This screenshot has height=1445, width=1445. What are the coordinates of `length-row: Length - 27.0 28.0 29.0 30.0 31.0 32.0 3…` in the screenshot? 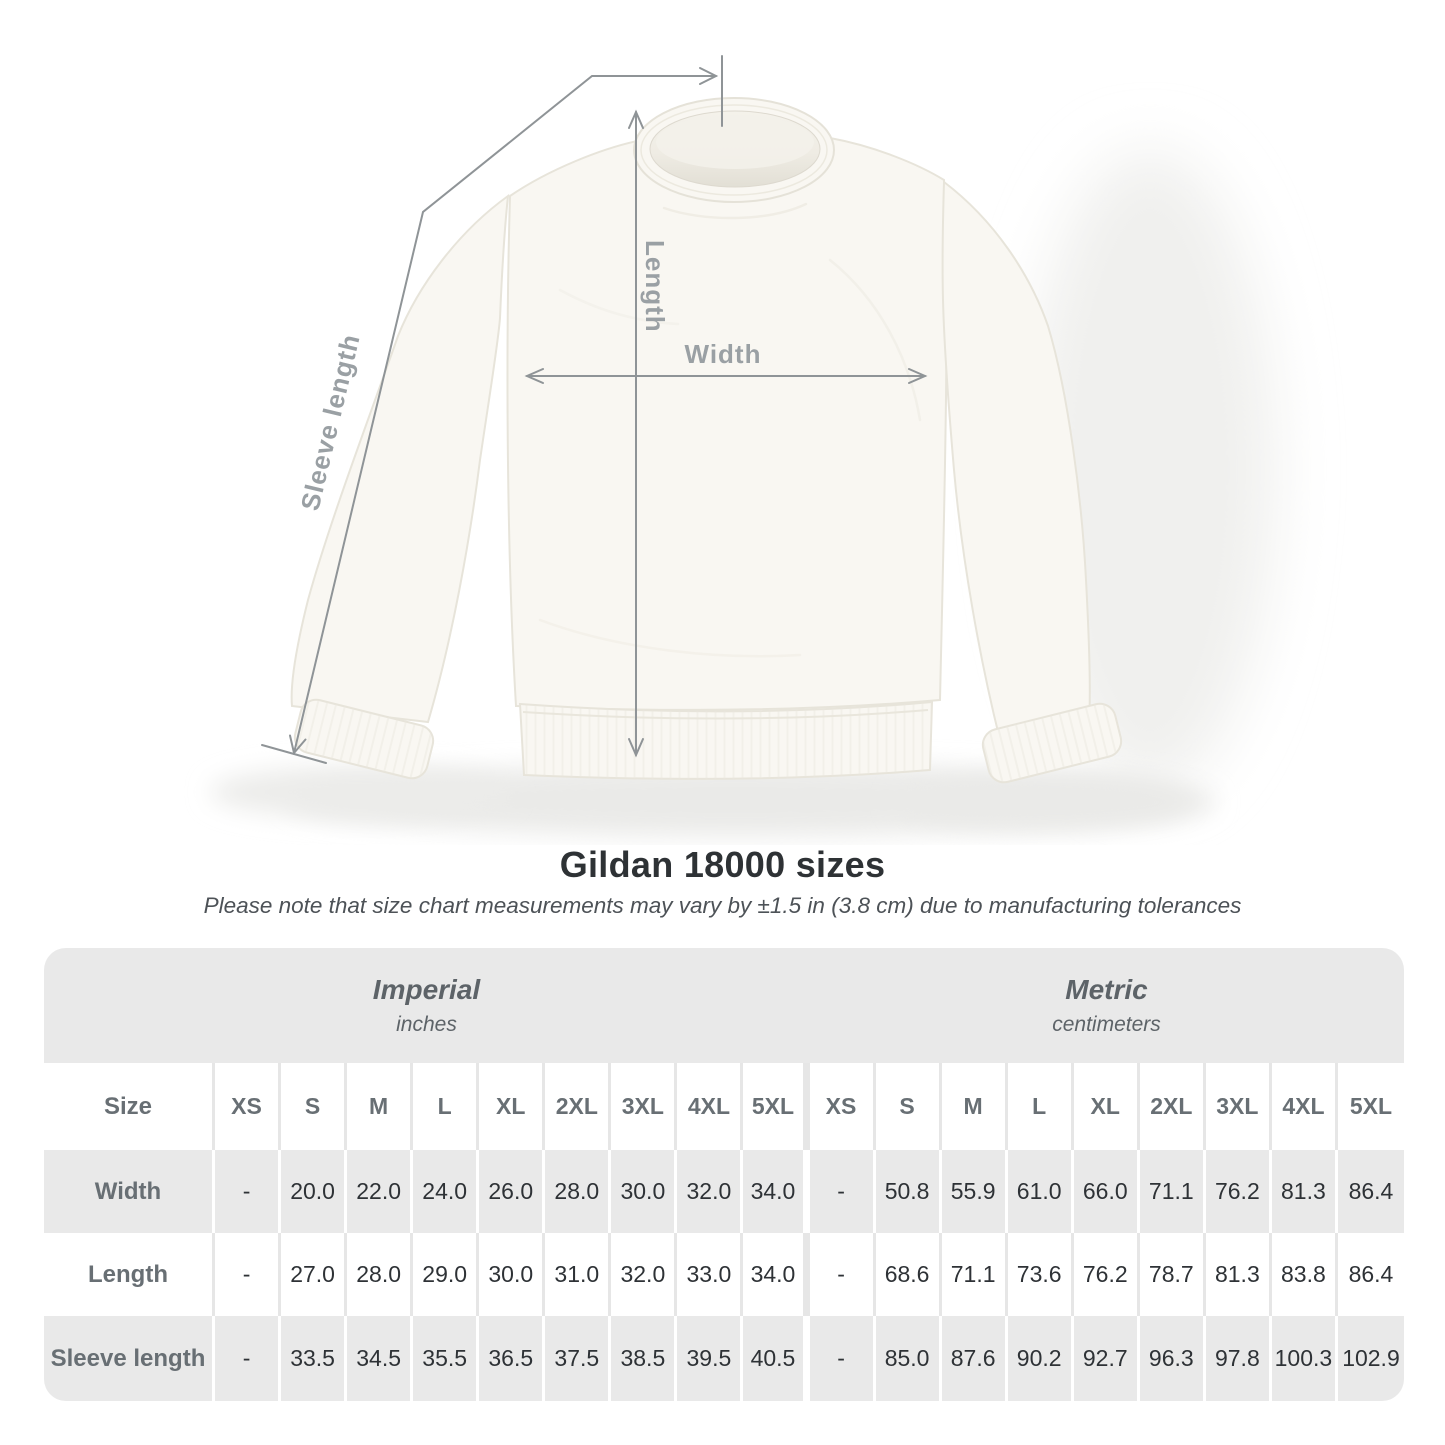 It's located at (724, 1274).